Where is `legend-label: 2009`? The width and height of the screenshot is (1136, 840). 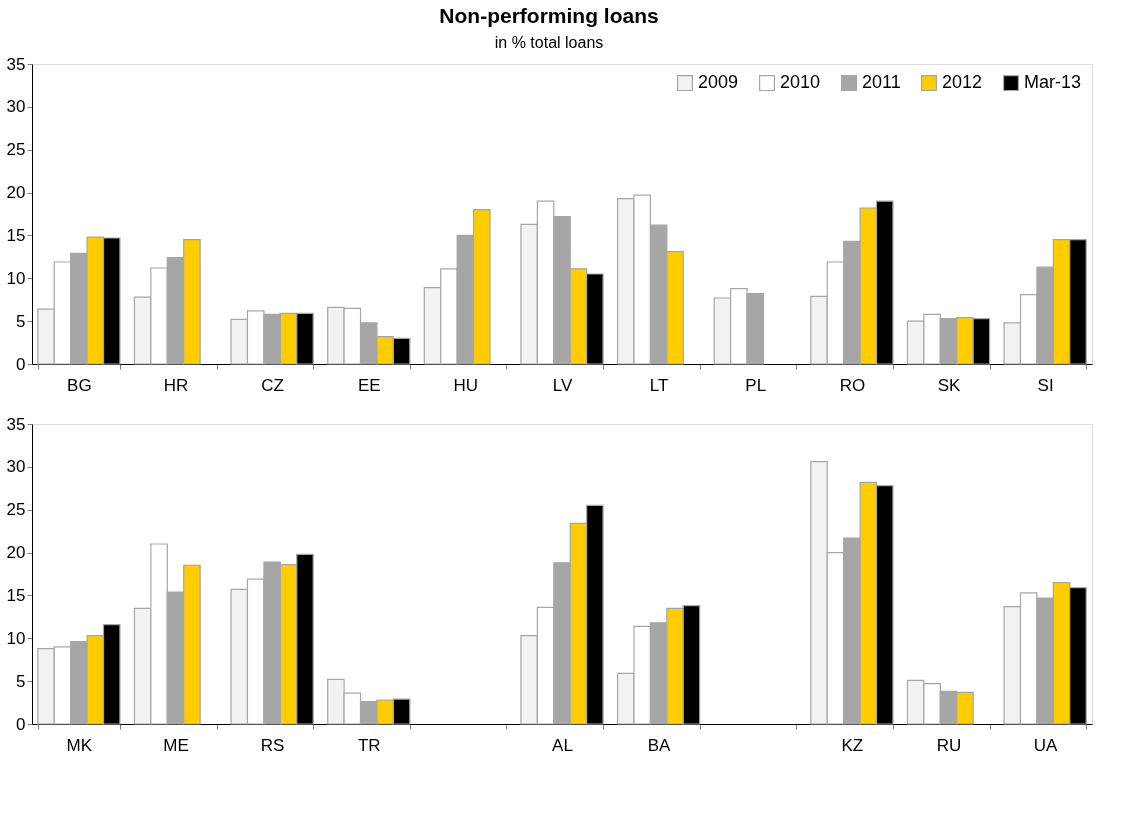
legend-label: 2009 is located at coordinates (718, 82).